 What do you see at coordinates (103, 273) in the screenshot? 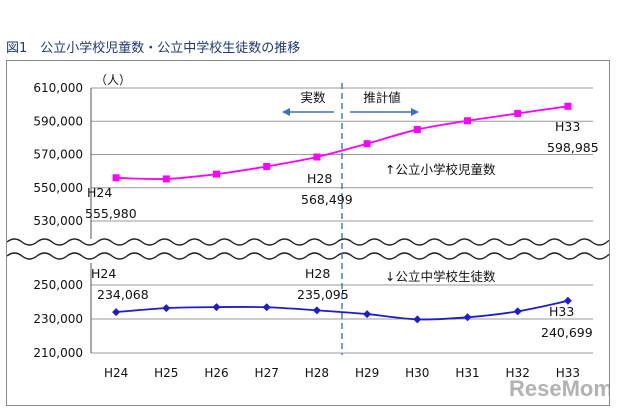
I see `data-label-year-junior-high: H24` at bounding box center [103, 273].